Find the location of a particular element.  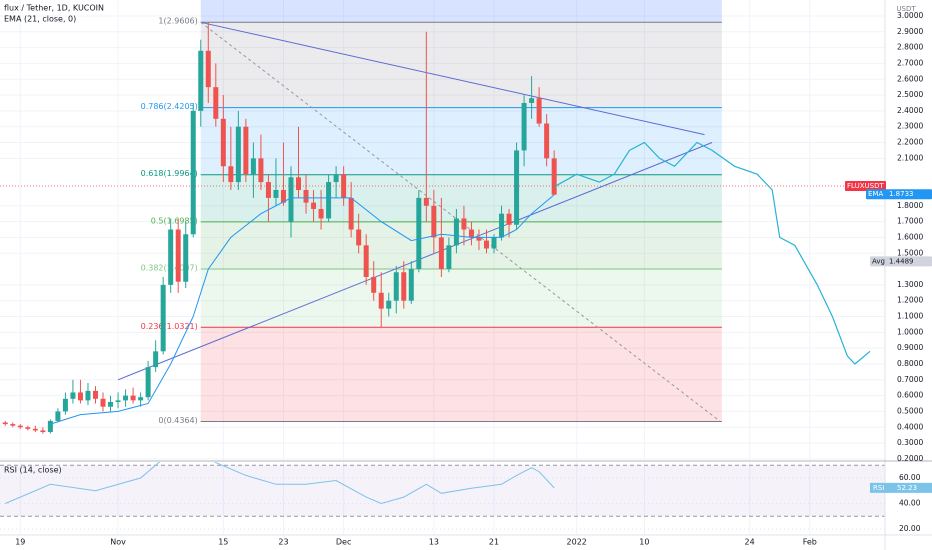

fib-label: 1(2.9606) is located at coordinates (177, 21).